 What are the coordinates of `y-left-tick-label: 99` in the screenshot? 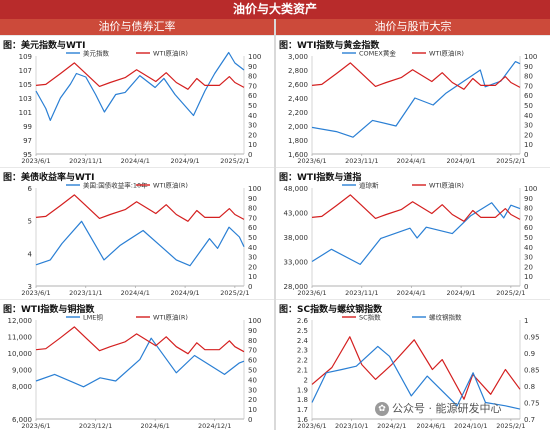 It's located at (27, 127).